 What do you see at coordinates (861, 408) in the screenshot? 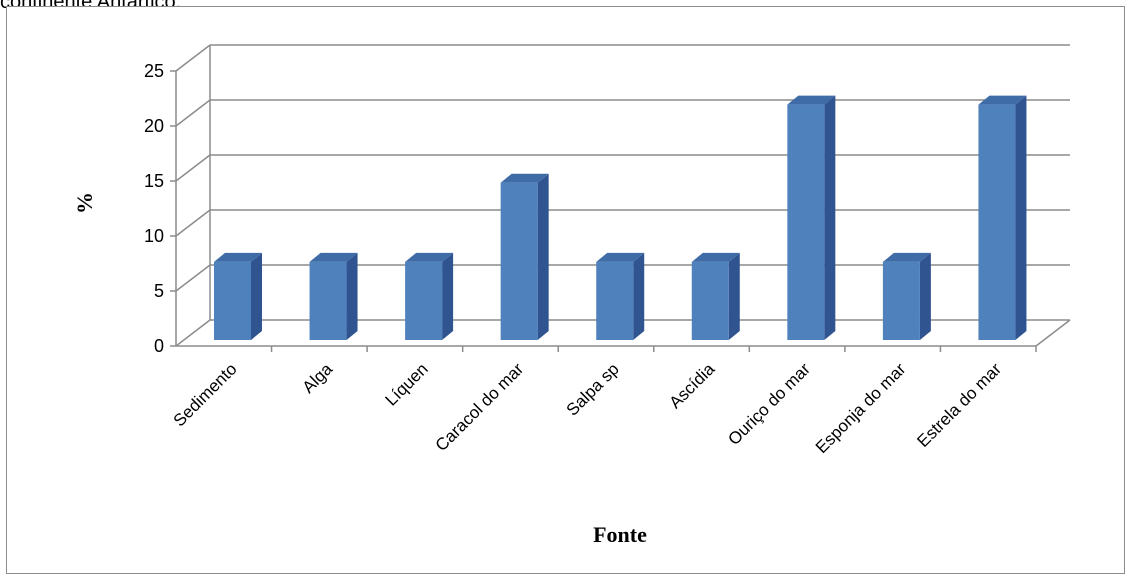
I see `x-tick-label: Esponja do mar` at bounding box center [861, 408].